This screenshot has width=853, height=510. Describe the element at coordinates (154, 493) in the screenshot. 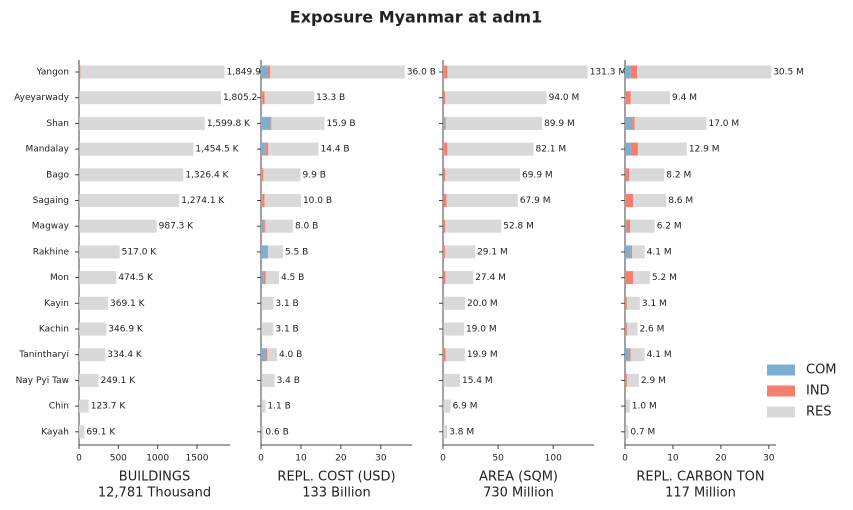

I see `x-axis-note: 12,781 Thousand` at that location.